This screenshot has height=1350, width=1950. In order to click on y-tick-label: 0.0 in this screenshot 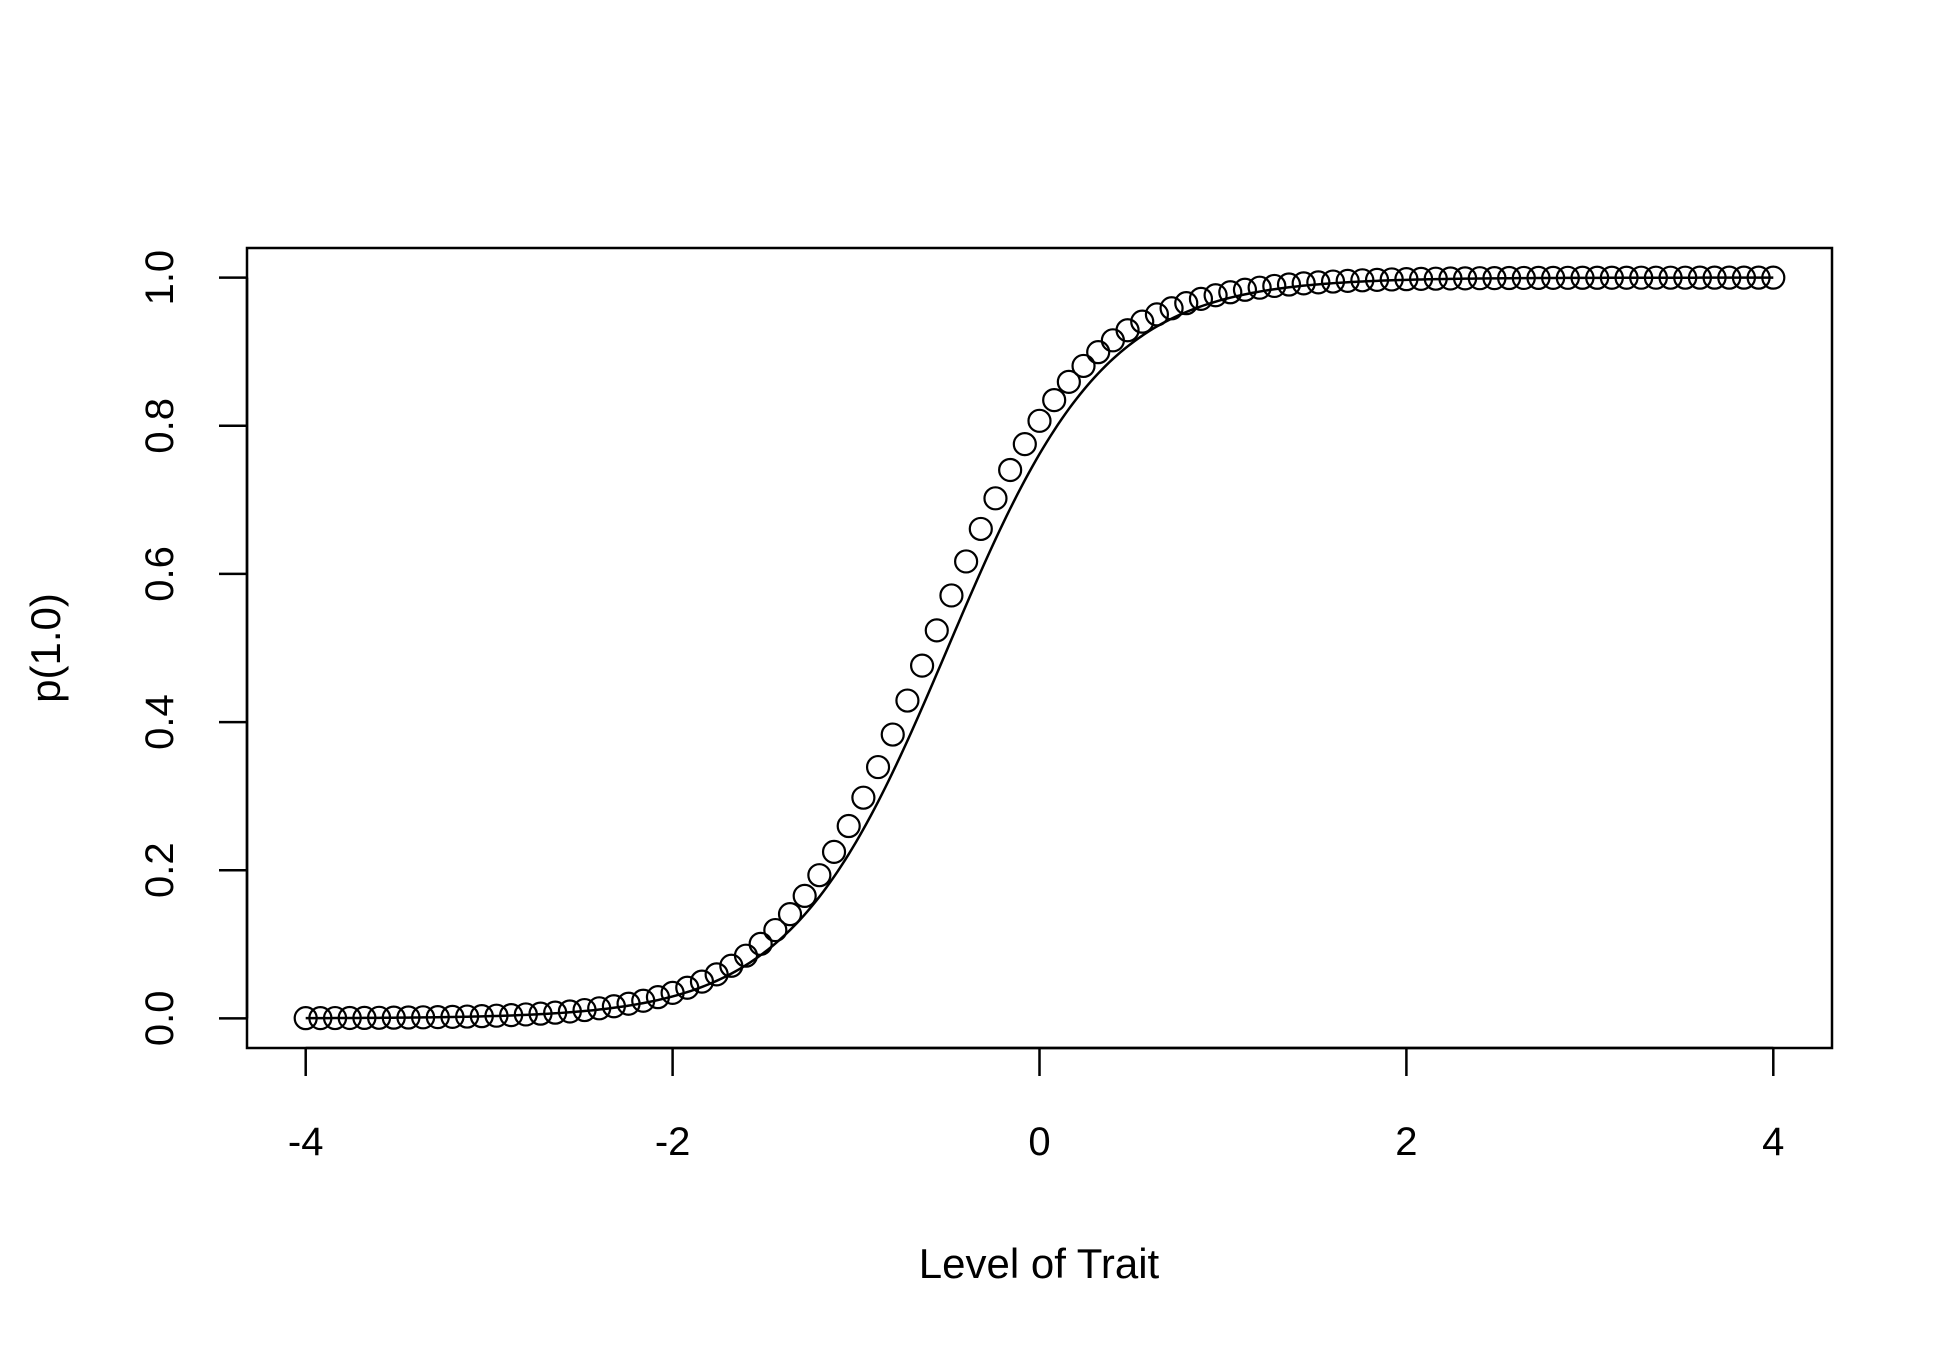, I will do `click(160, 1019)`.